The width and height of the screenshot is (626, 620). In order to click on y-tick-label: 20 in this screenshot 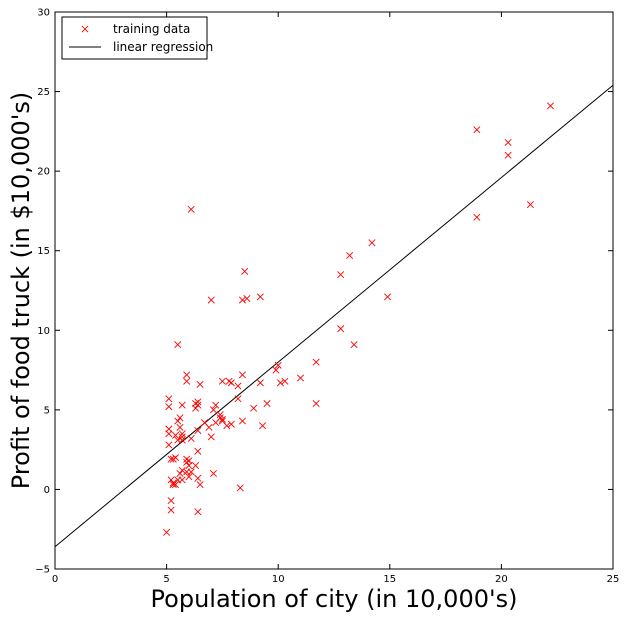, I will do `click(43, 172)`.